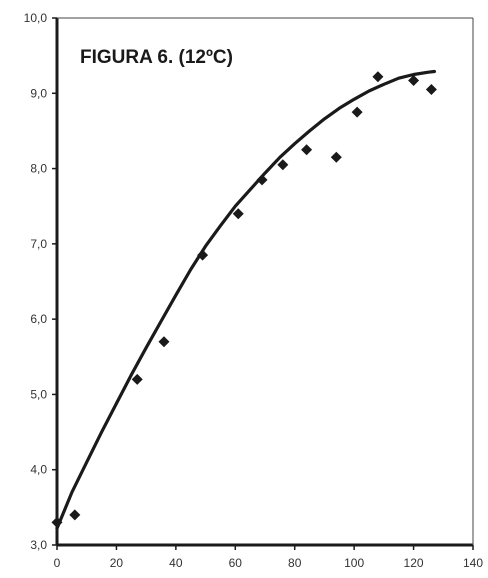  What do you see at coordinates (38, 93) in the screenshot?
I see `y-tick-label: 9,0` at bounding box center [38, 93].